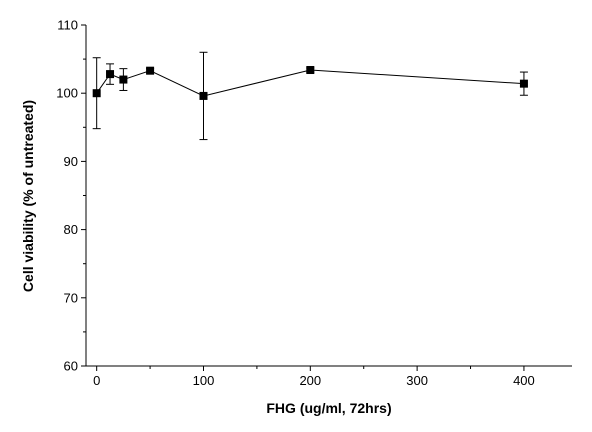  I want to click on x-axis-title: FHG (ug/ml, 72hrs), so click(328, 408).